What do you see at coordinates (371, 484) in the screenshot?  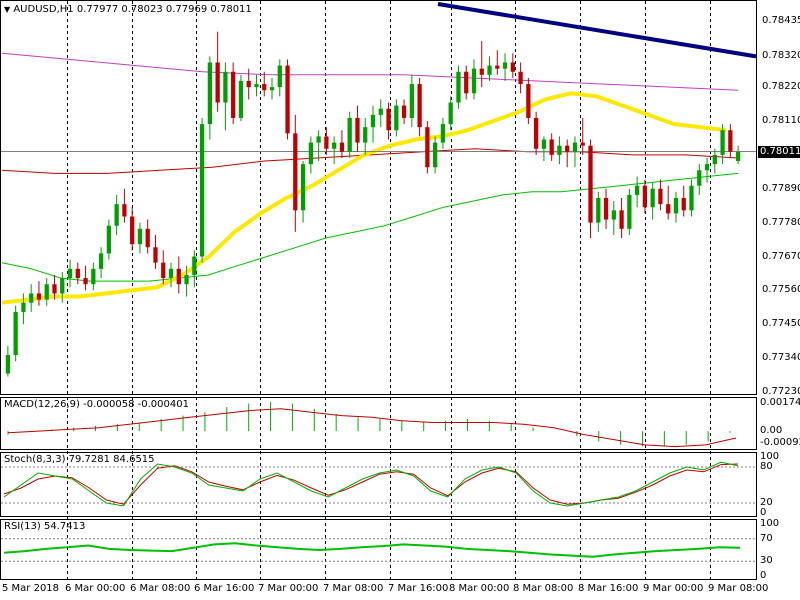 I see `stoch-signal-line` at bounding box center [371, 484].